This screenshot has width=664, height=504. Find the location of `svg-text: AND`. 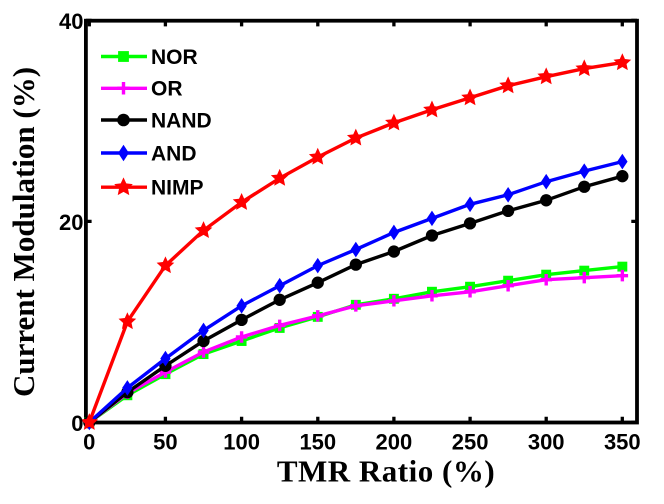

svg-text: AND is located at coordinates (174, 153).